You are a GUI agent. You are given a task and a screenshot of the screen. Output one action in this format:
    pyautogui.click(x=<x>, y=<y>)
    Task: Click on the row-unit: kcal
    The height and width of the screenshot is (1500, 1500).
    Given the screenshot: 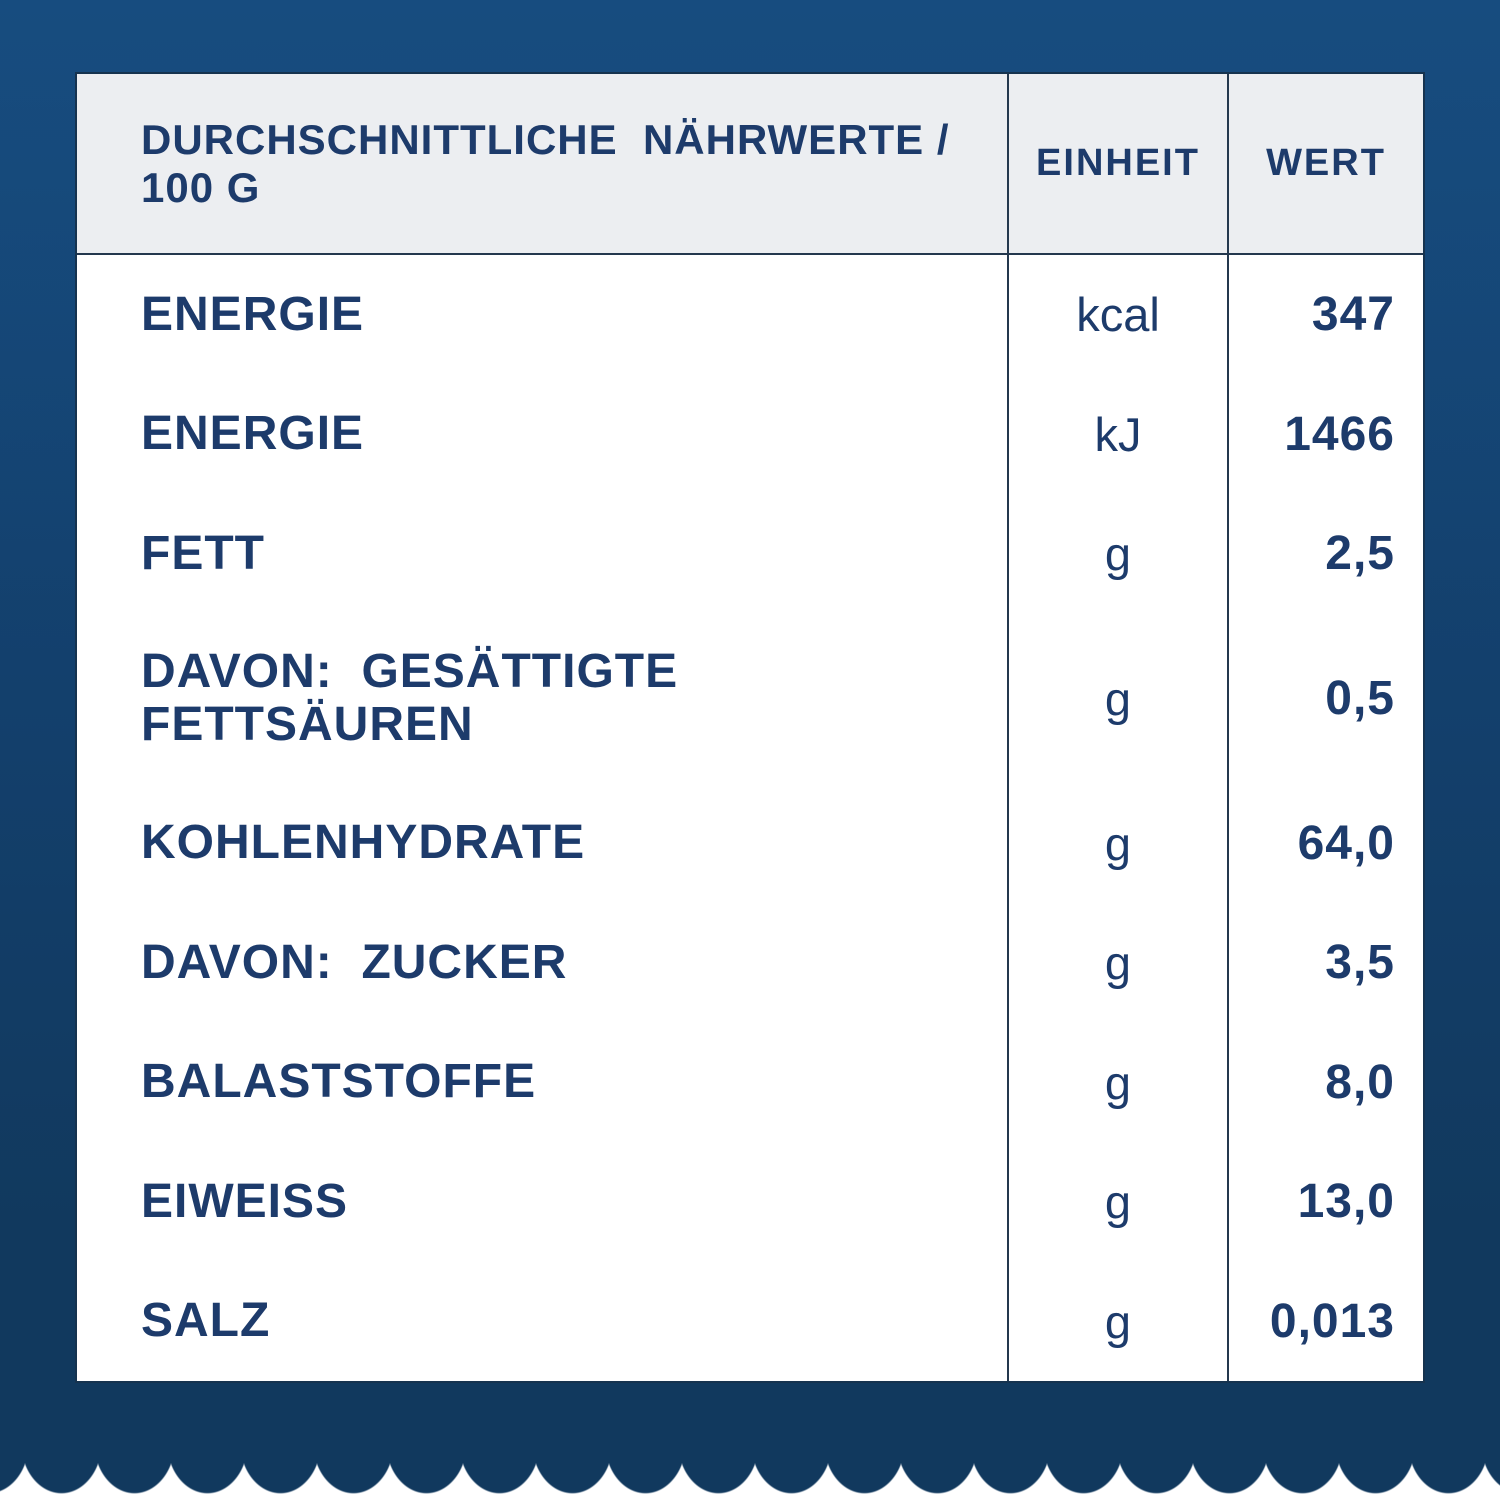 What is the action you would take?
    pyautogui.click(x=1118, y=315)
    